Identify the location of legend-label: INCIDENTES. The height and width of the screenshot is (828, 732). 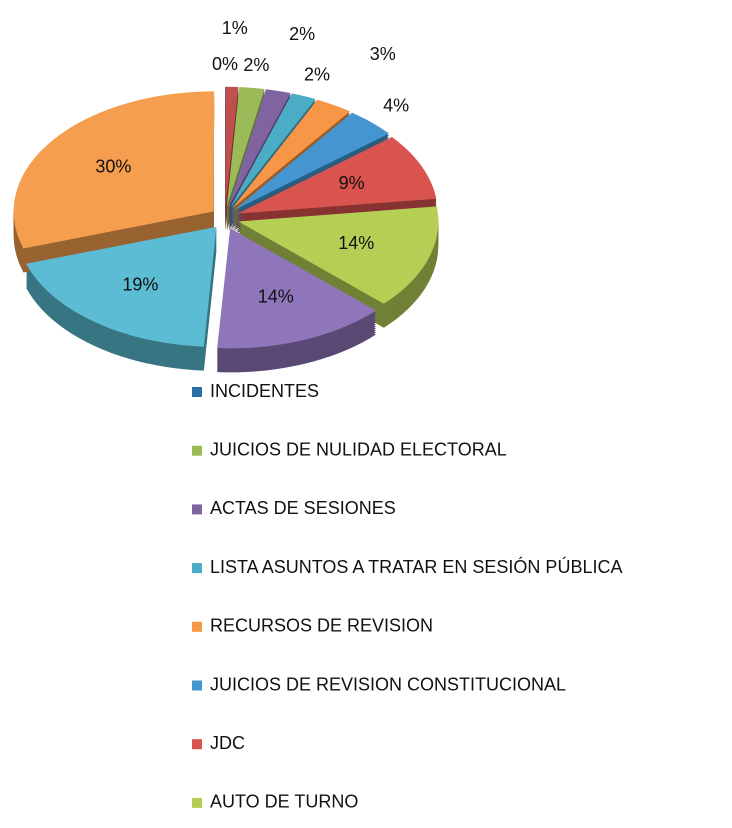
(264, 391).